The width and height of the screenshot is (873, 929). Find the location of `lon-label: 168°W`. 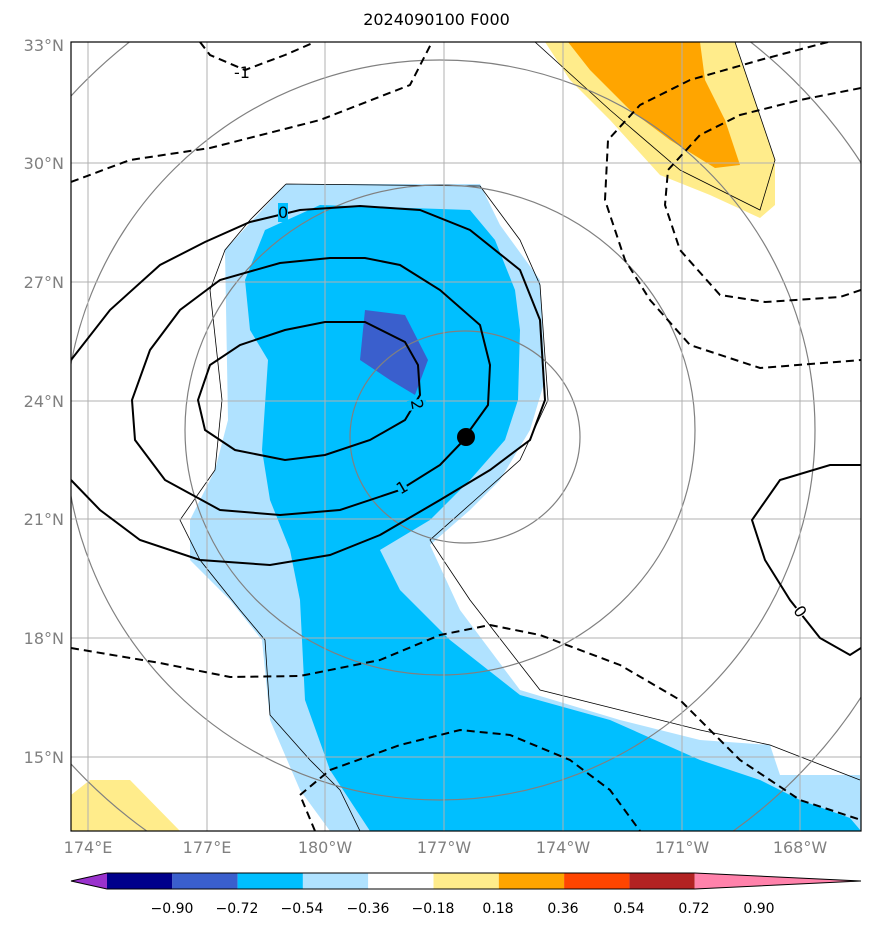

lon-label: 168°W is located at coordinates (800, 847).